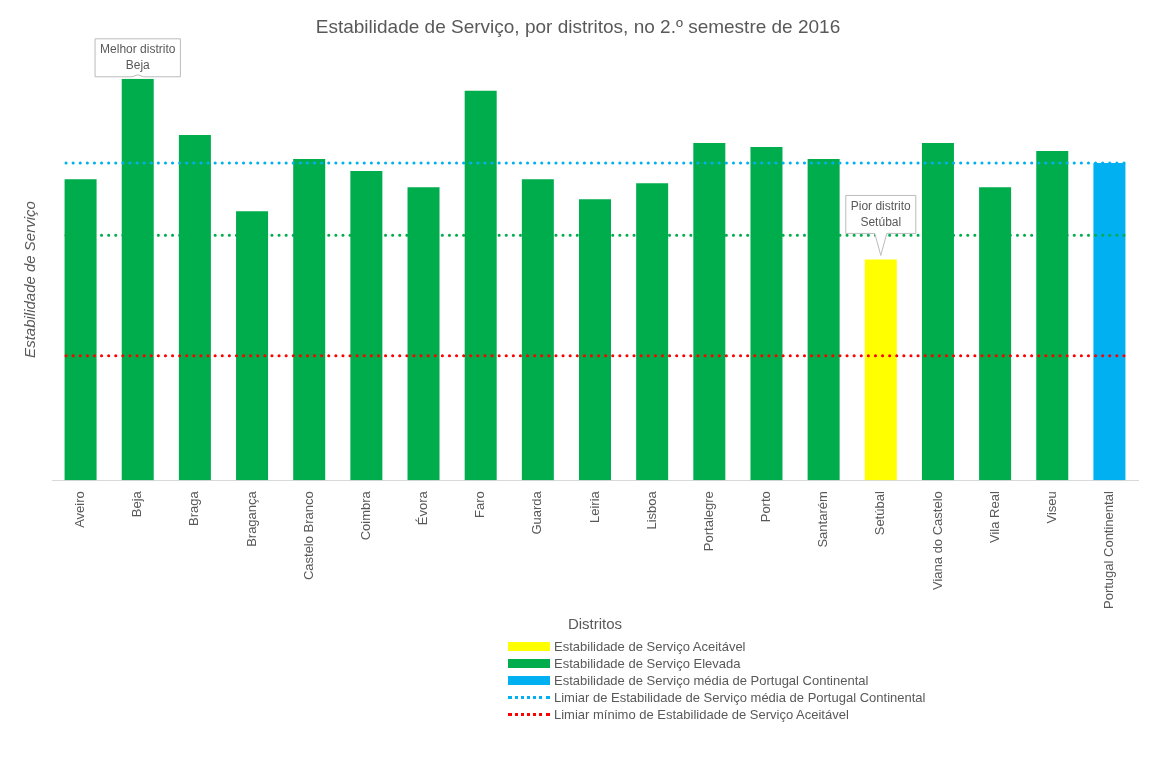 The image size is (1168, 772). Describe the element at coordinates (823, 519) in the screenshot. I see `x-tick-label: Santarém` at that location.